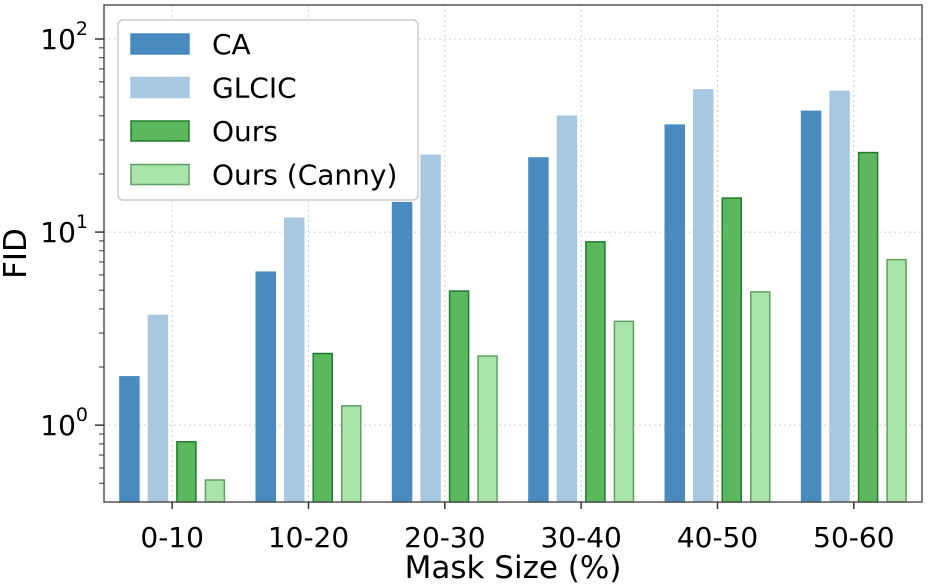  Describe the element at coordinates (308, 537) in the screenshot. I see `x-tick-label: 10-20` at that location.